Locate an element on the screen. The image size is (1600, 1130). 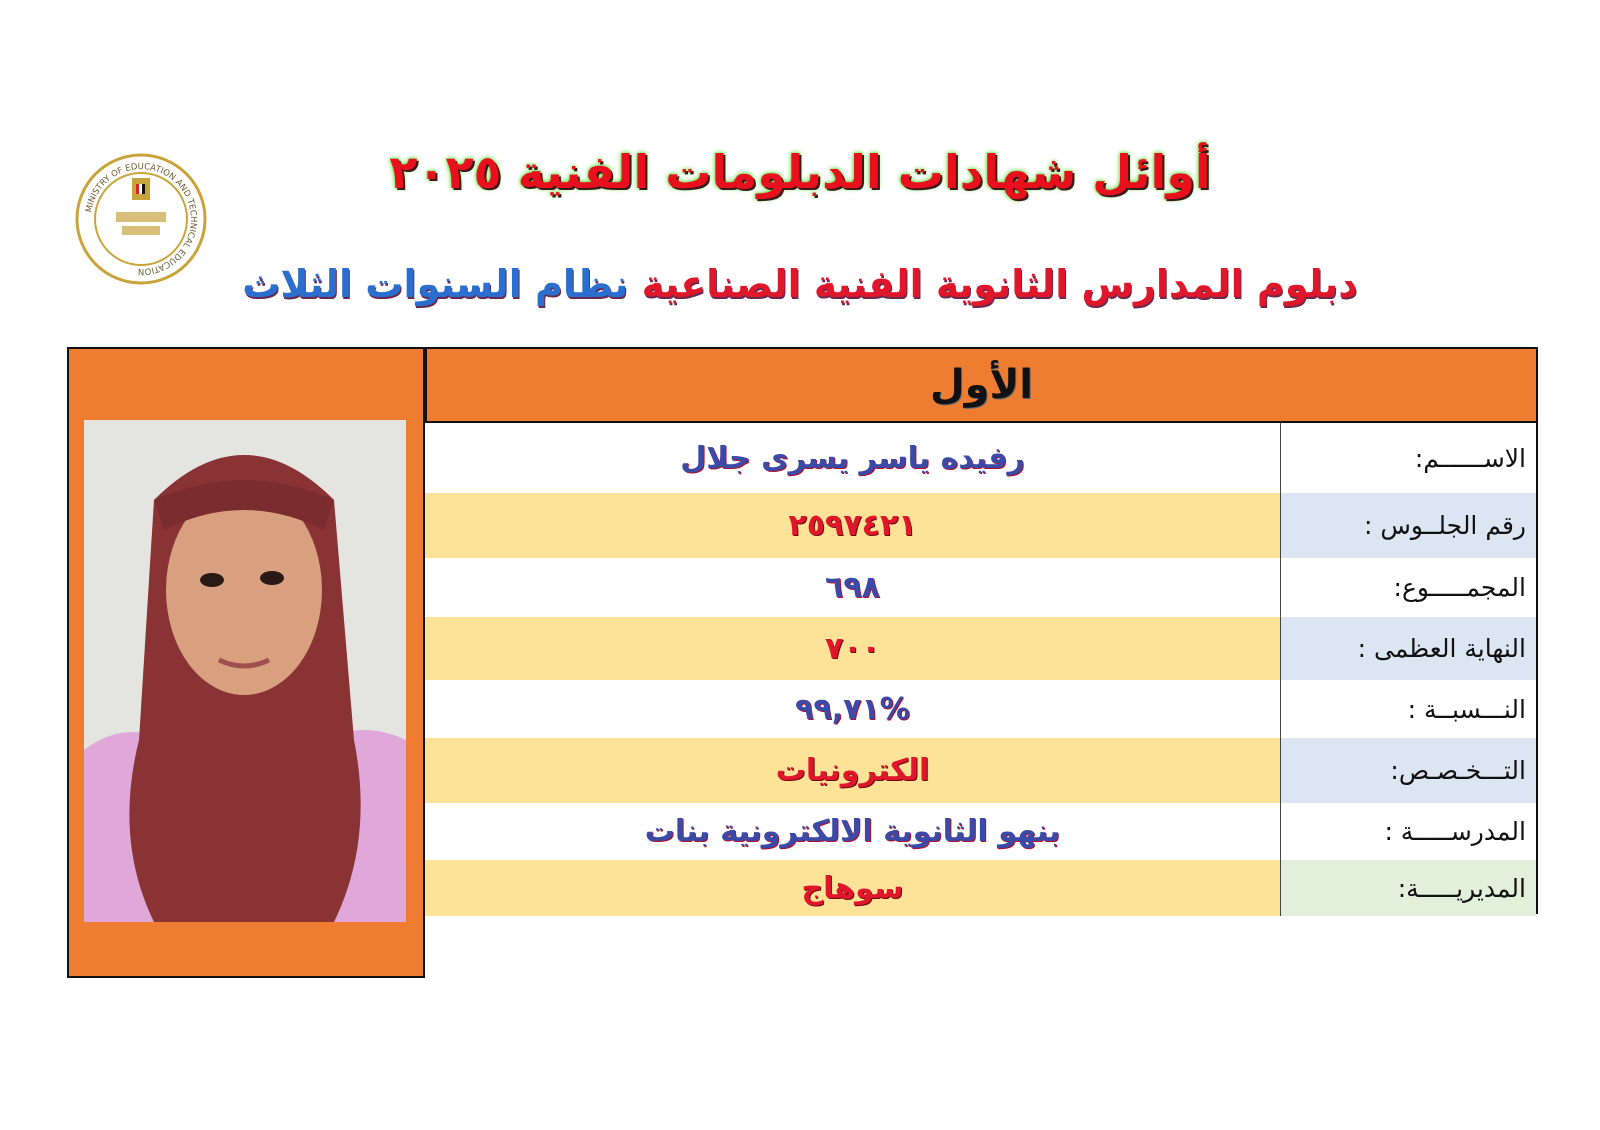
table-row: المديريـــــة: سوهاج is located at coordinates (980, 888).